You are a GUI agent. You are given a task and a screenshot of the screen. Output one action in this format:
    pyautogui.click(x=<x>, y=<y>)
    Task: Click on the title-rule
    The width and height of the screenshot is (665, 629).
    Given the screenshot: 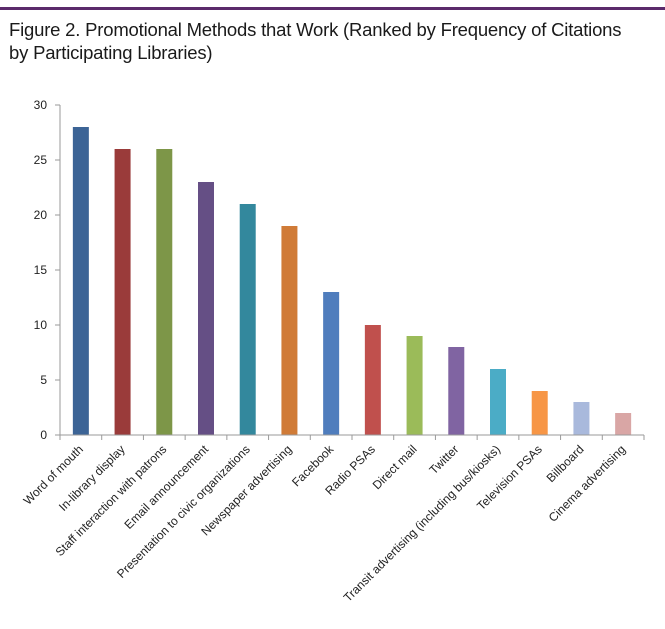 What is the action you would take?
    pyautogui.click(x=332, y=8)
    